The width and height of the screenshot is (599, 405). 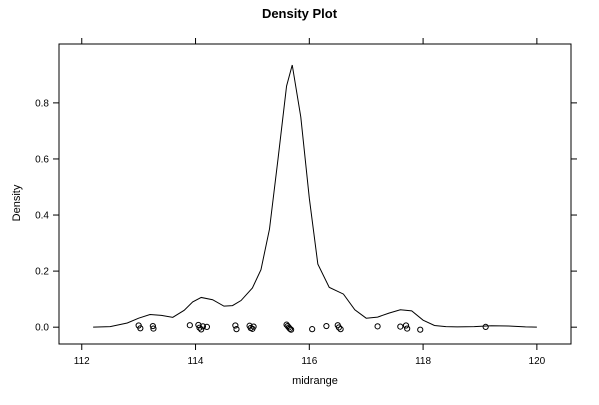 I want to click on y-tick-label: 0.6, so click(x=42, y=159).